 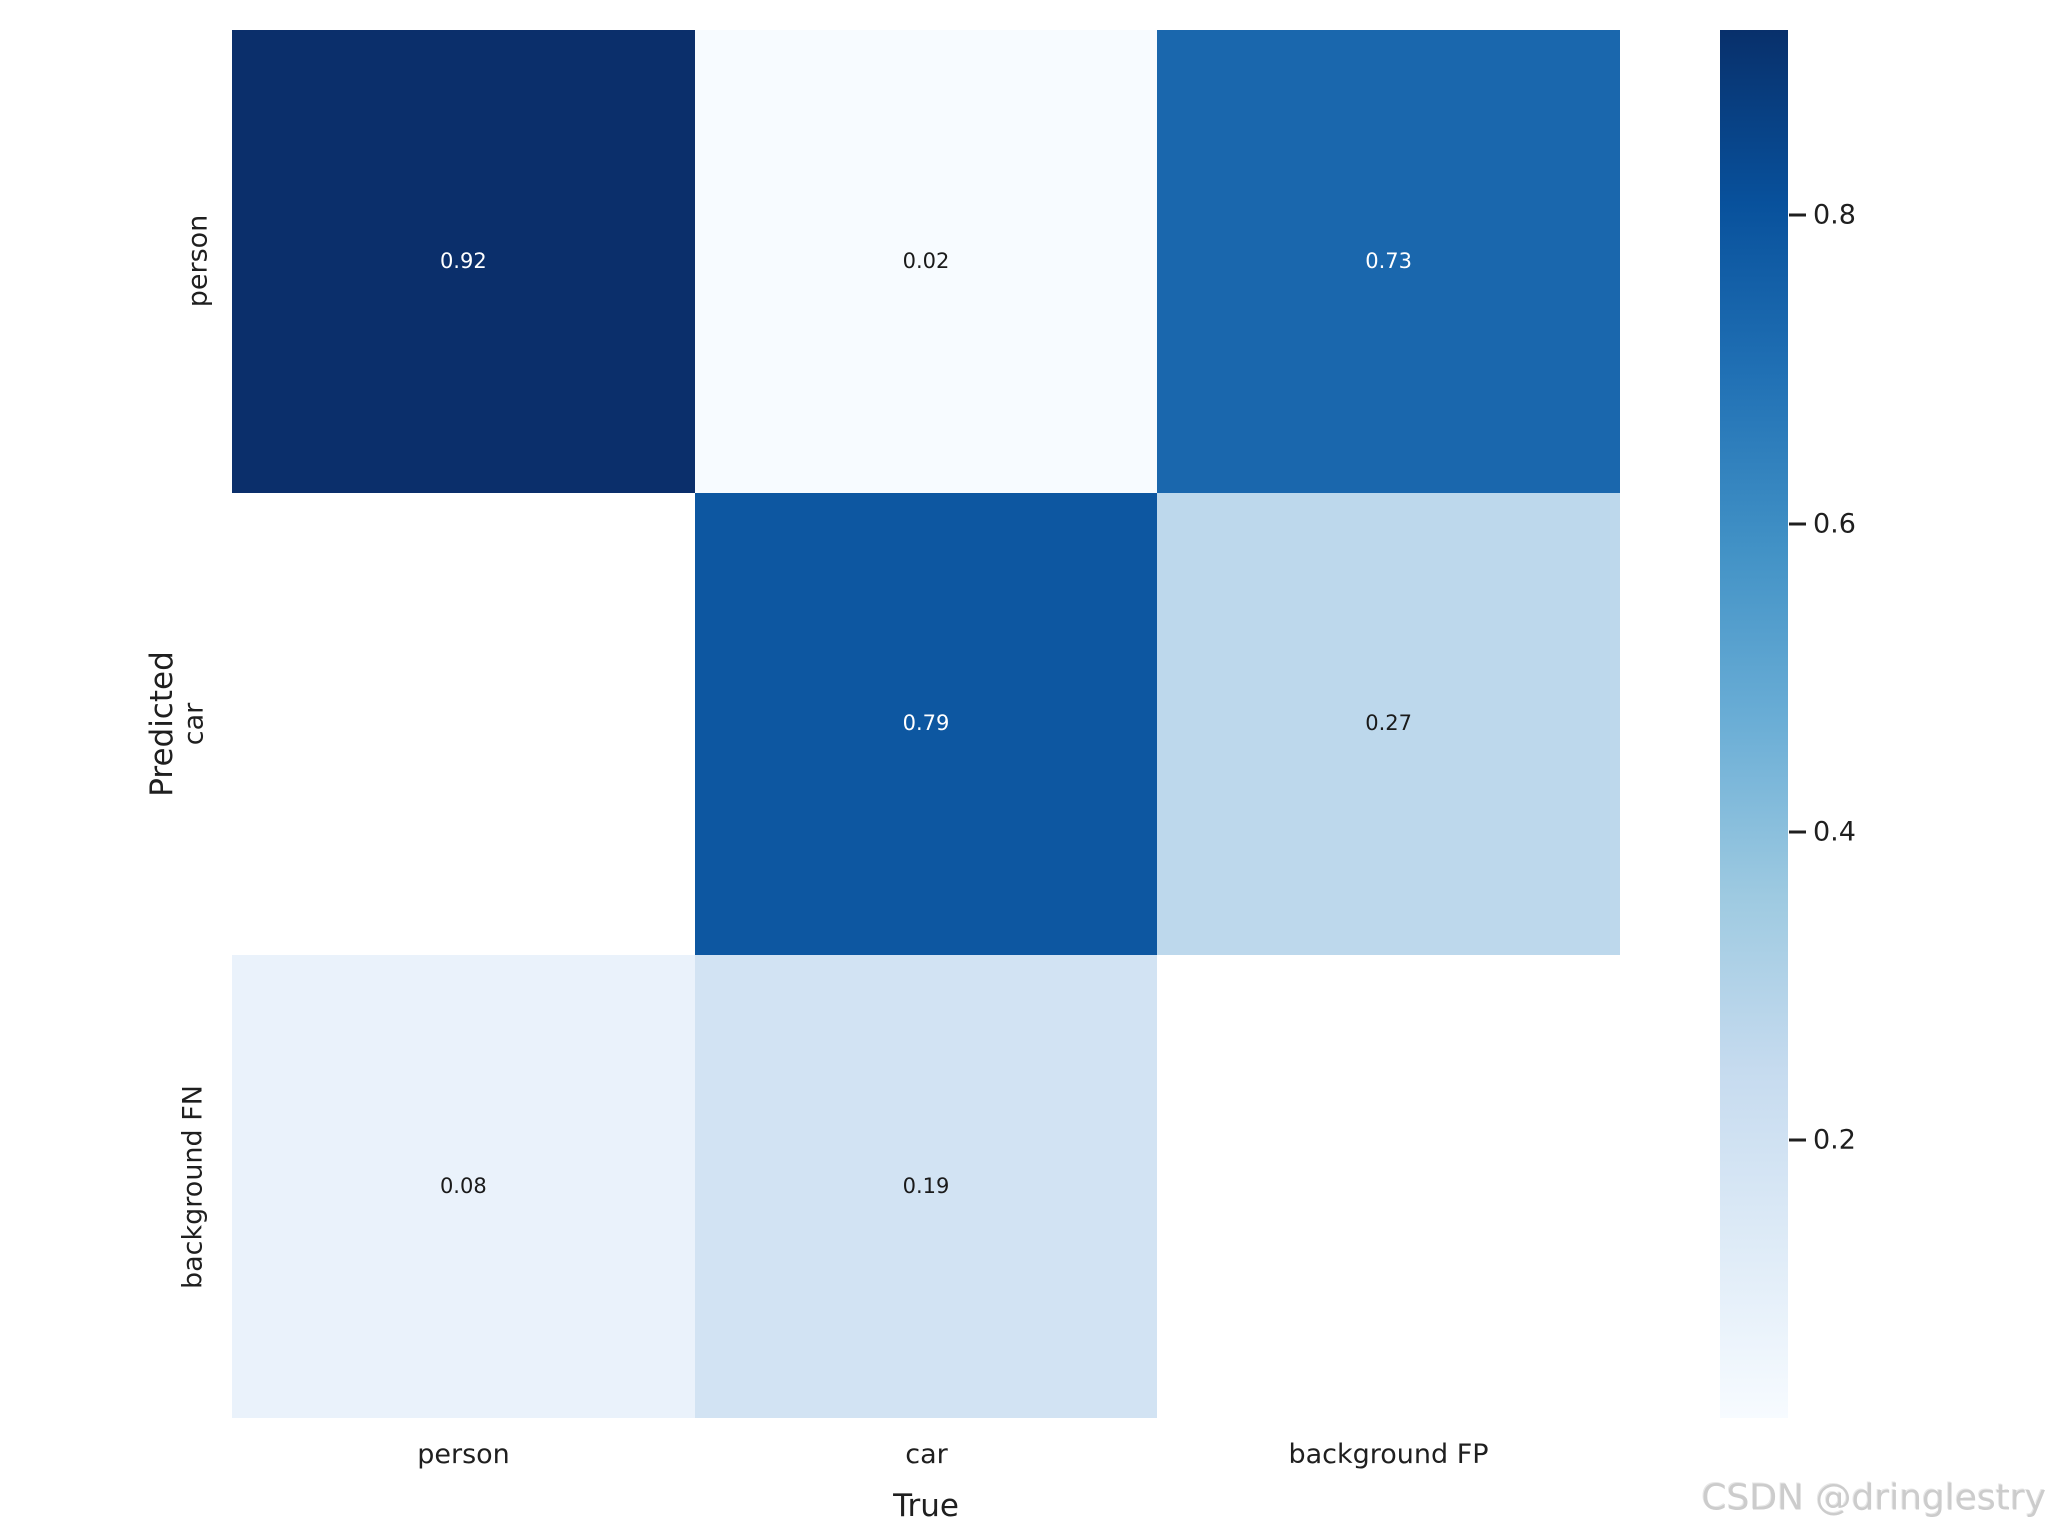 I want to click on colorbar-tick-label: 0.4, so click(x=1834, y=832).